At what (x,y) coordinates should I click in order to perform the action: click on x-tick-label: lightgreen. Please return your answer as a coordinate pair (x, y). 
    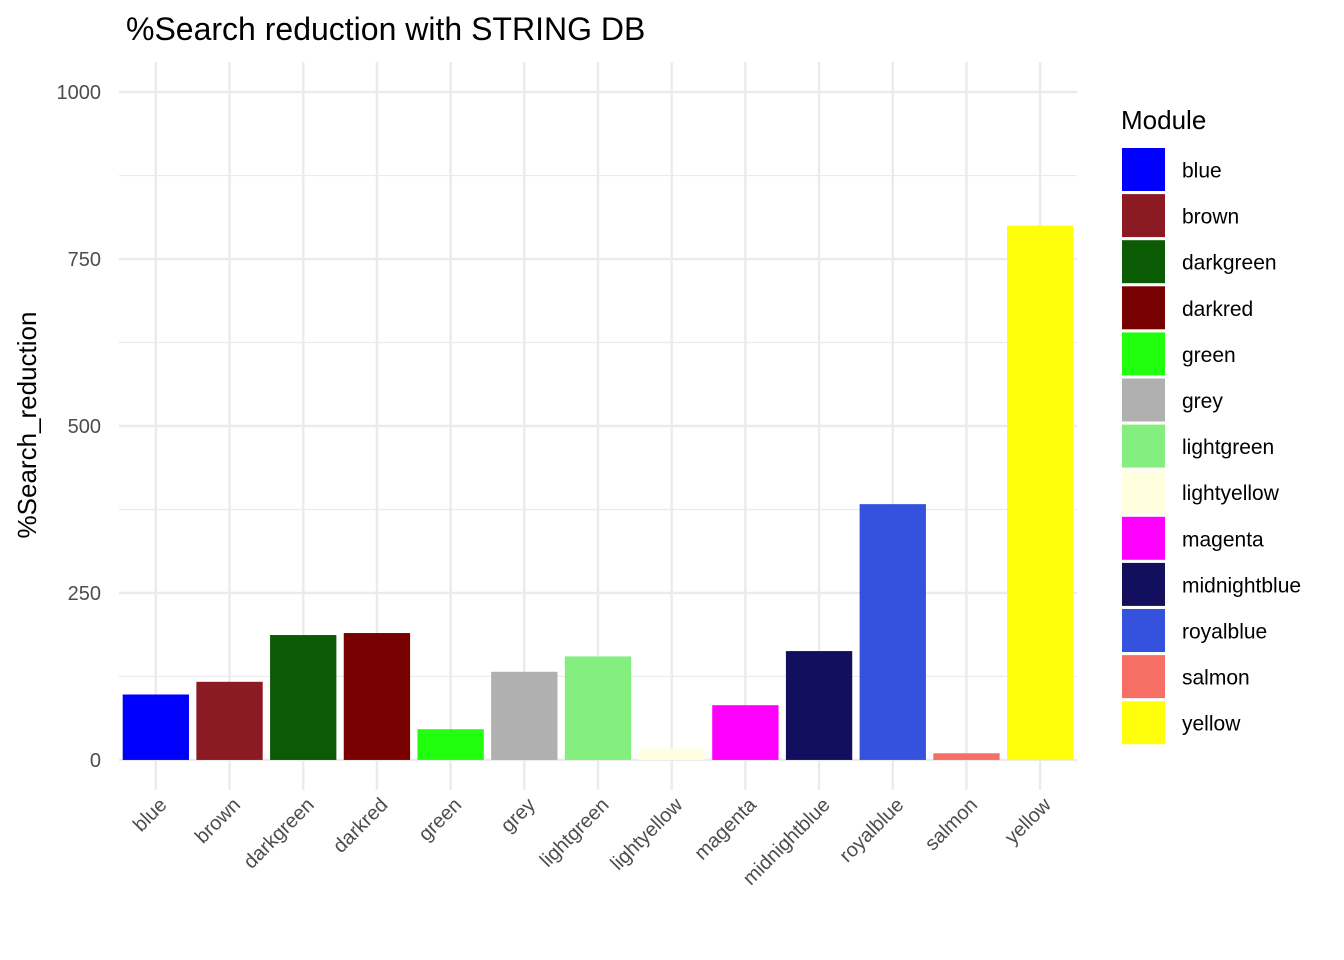
    Looking at the image, I should click on (575, 833).